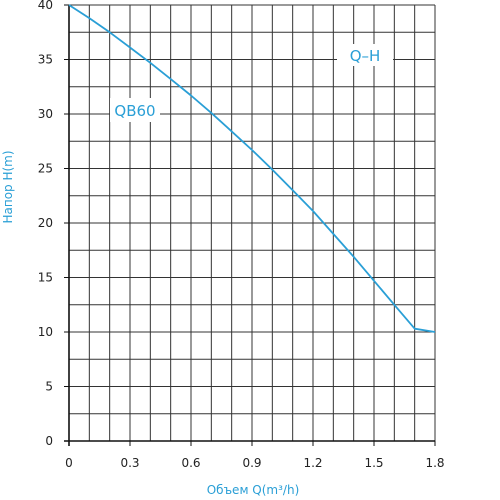 This screenshot has width=500, height=500. What do you see at coordinates (251, 463) in the screenshot?
I see `x-tick-label: 0.9` at bounding box center [251, 463].